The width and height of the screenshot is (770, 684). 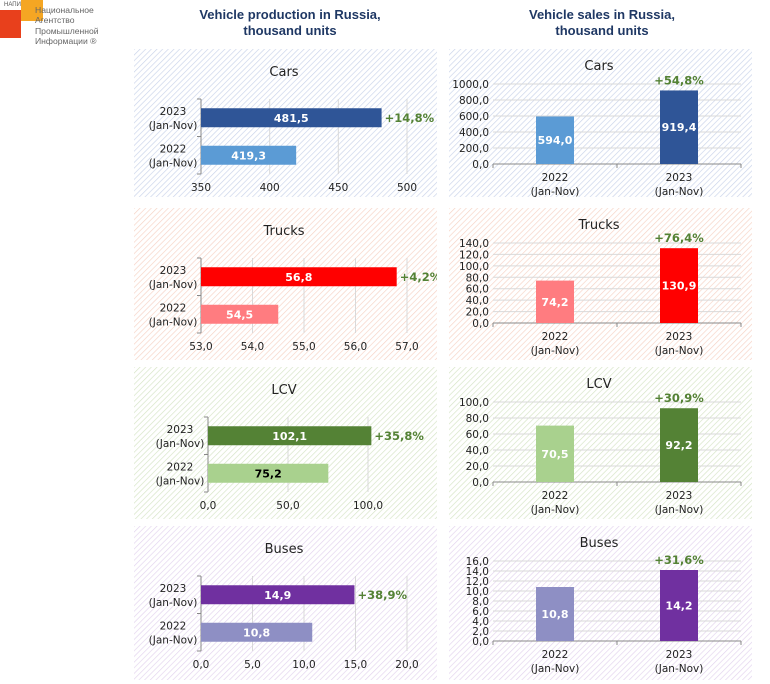 I want to click on bar-value-label: 419,3, so click(x=248, y=155).